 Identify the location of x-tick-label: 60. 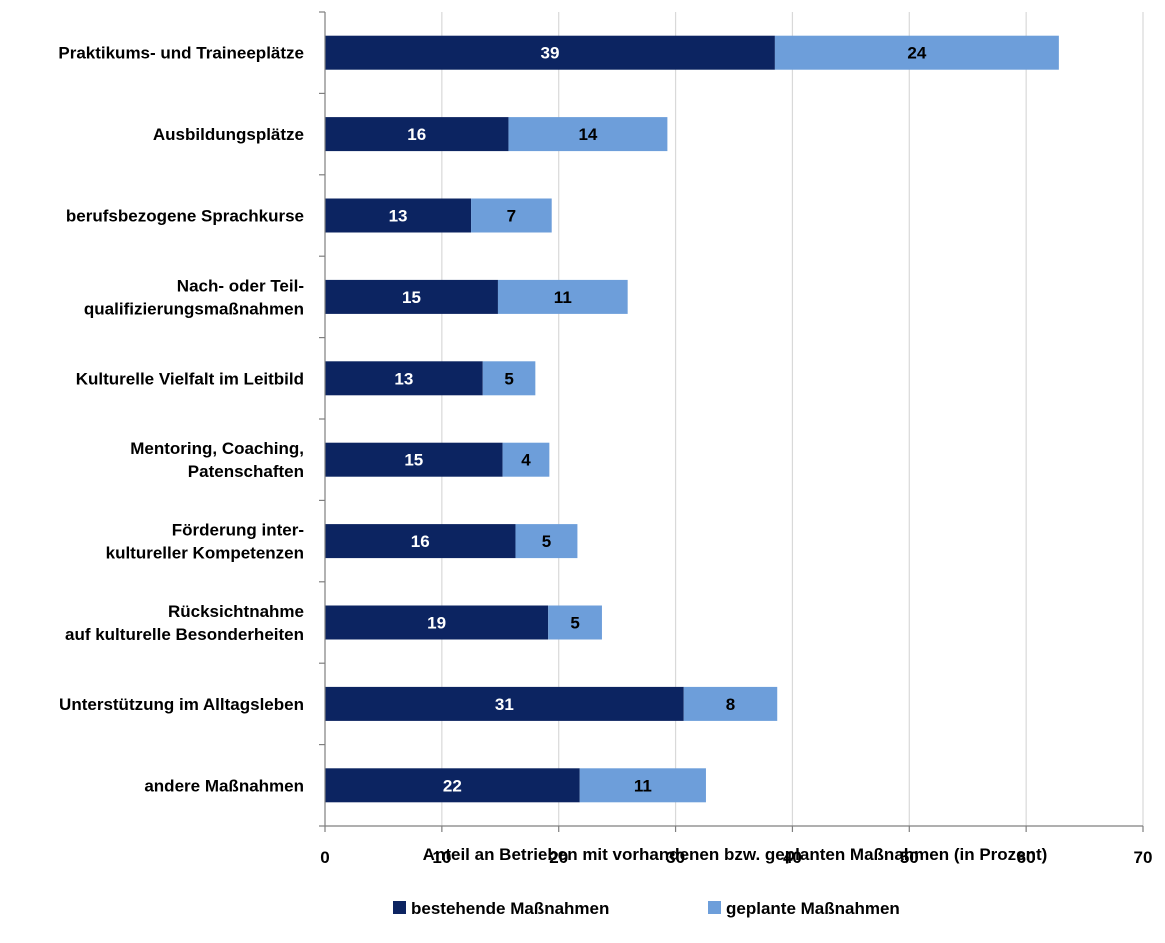
(1026, 857).